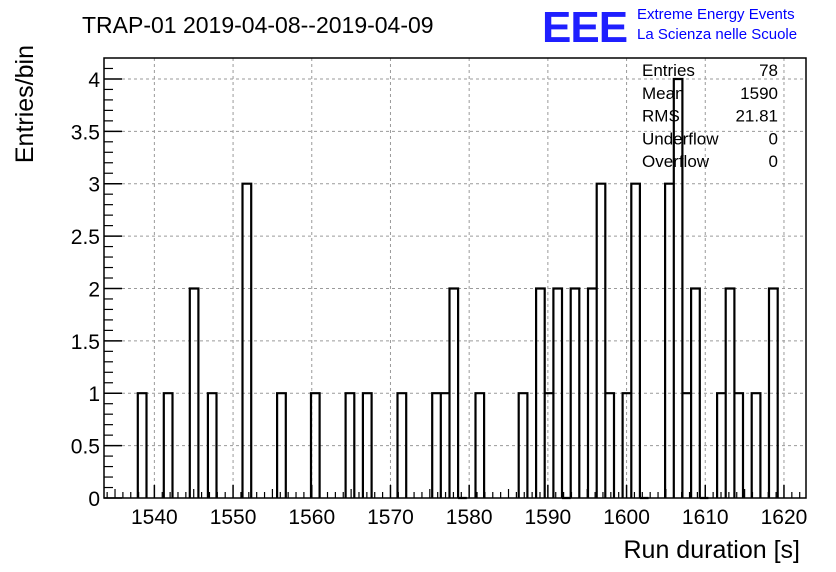 This screenshot has width=836, height=572. I want to click on y-tick-label: 0, so click(94, 499).